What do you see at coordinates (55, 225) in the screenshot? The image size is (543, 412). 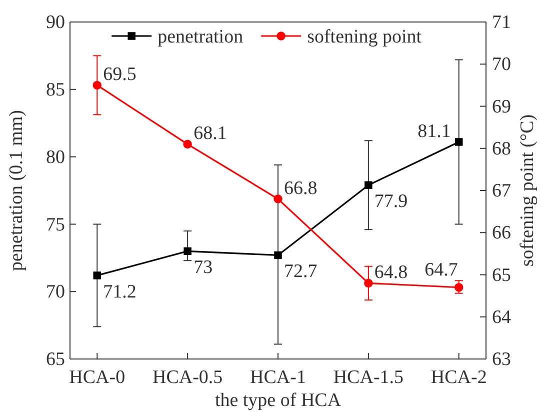 I see `y-tick-label: 75` at bounding box center [55, 225].